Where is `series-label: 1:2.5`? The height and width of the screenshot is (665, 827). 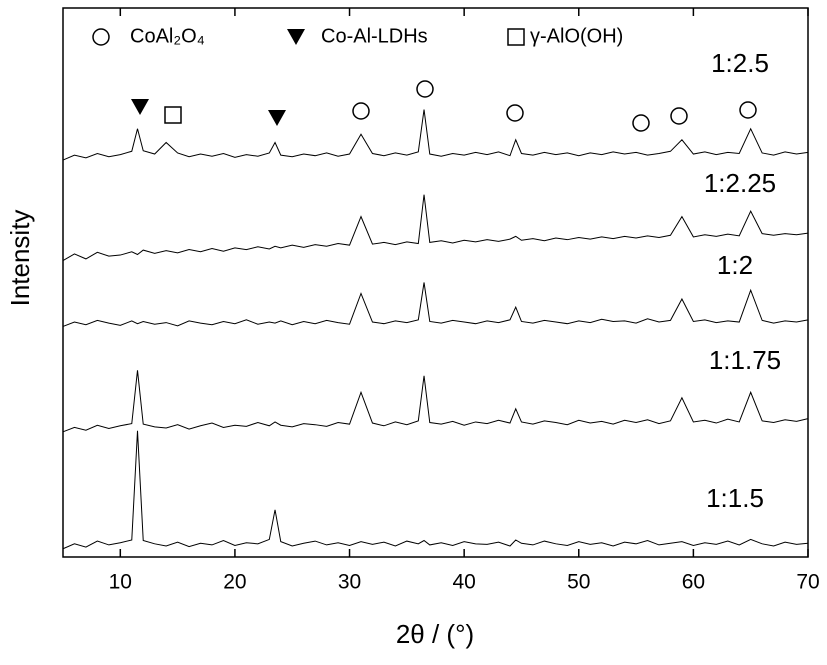 series-label: 1:2.5 is located at coordinates (740, 63).